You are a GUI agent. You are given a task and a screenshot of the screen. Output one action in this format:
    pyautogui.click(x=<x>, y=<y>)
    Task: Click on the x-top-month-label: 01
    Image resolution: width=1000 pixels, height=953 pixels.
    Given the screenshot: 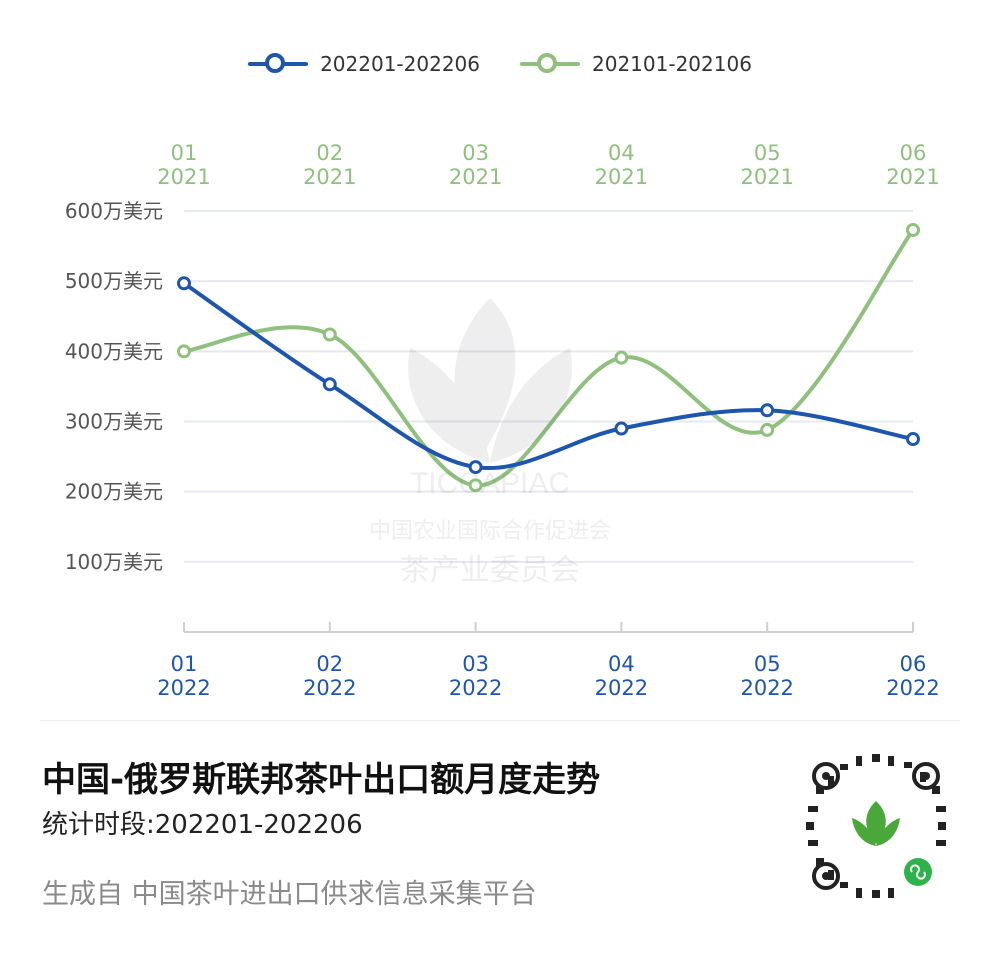 What is the action you would take?
    pyautogui.click(x=184, y=153)
    